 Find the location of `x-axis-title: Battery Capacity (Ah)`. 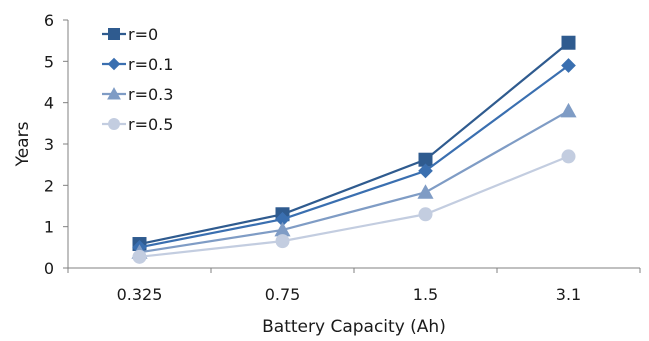

x-axis-title: Battery Capacity (Ah) is located at coordinates (354, 326).